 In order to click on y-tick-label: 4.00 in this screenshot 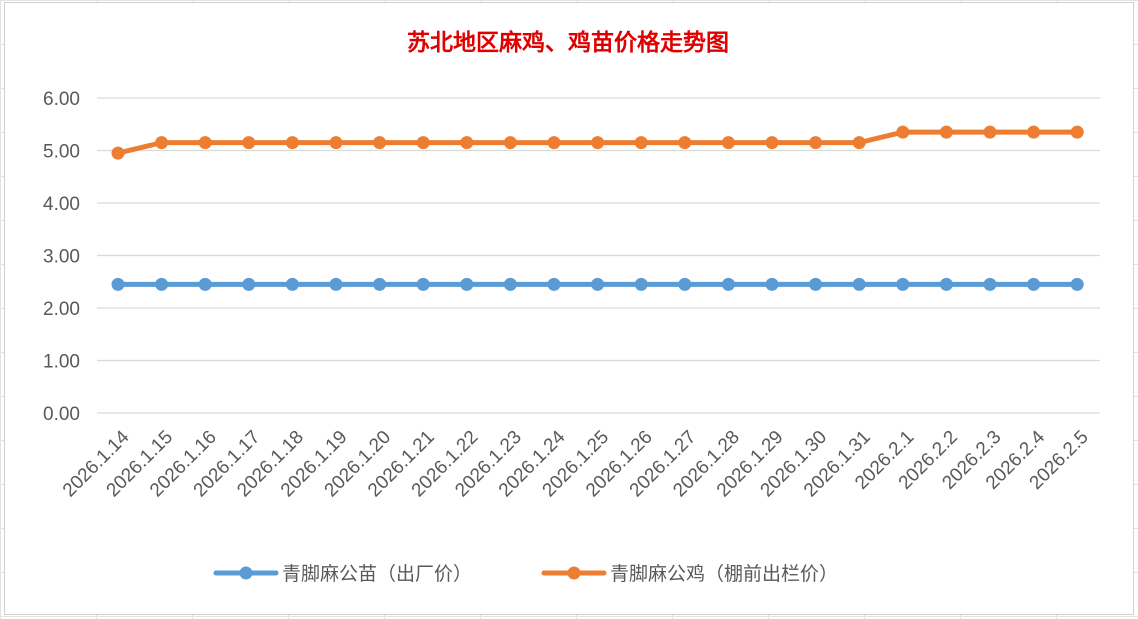, I will do `click(61, 204)`.